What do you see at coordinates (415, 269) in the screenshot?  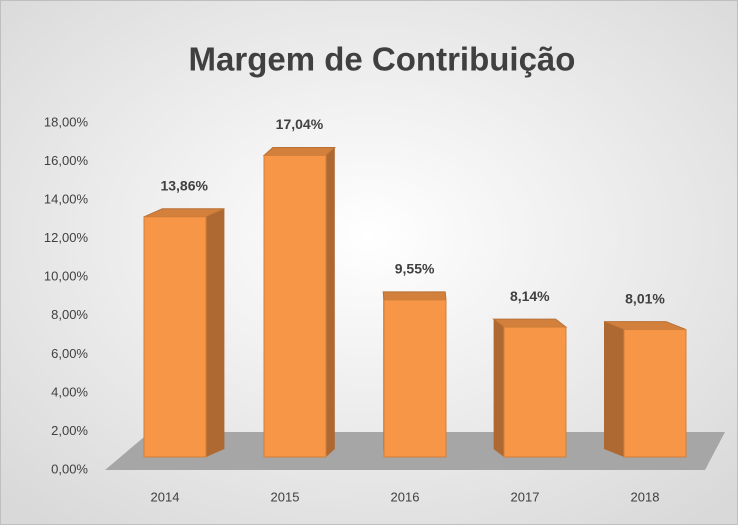 I see `value-label: 9,55%` at bounding box center [415, 269].